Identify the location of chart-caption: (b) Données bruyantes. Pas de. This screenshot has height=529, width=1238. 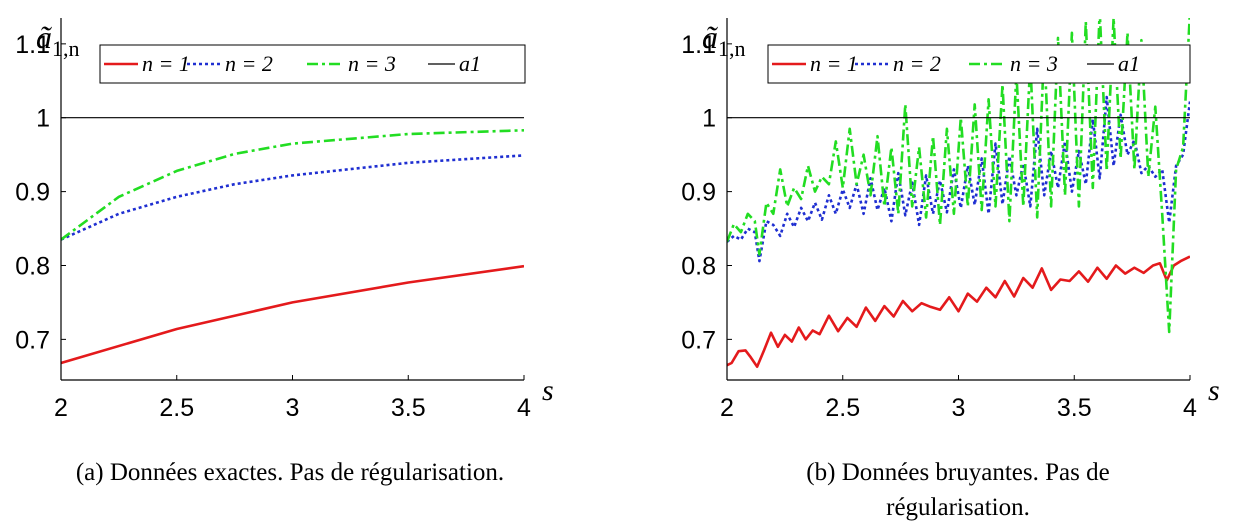
(957, 472).